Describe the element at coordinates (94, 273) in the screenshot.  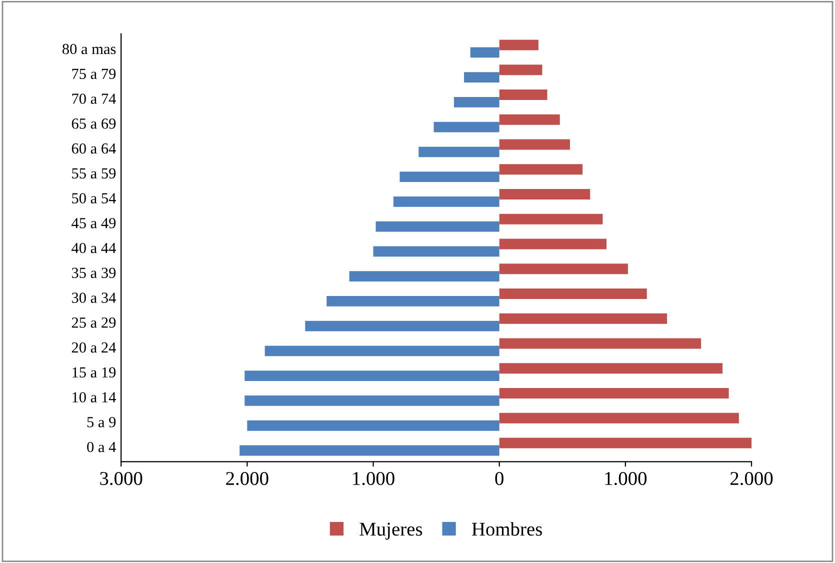
I see `y-tick-label: 35 a 39` at that location.